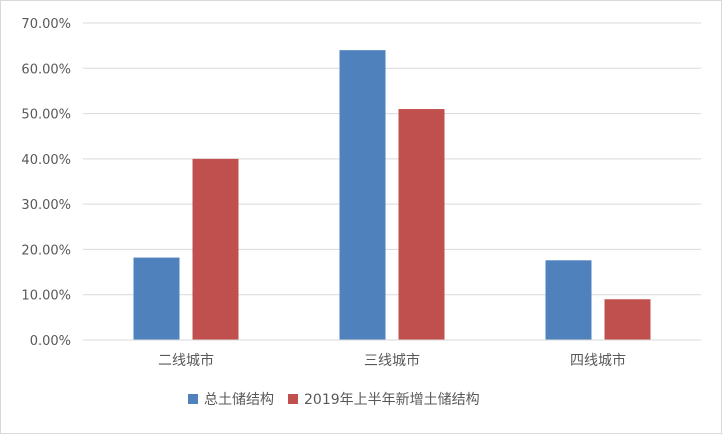 The image size is (722, 434). I want to click on y-tick-label: 20.00%, so click(46, 250).